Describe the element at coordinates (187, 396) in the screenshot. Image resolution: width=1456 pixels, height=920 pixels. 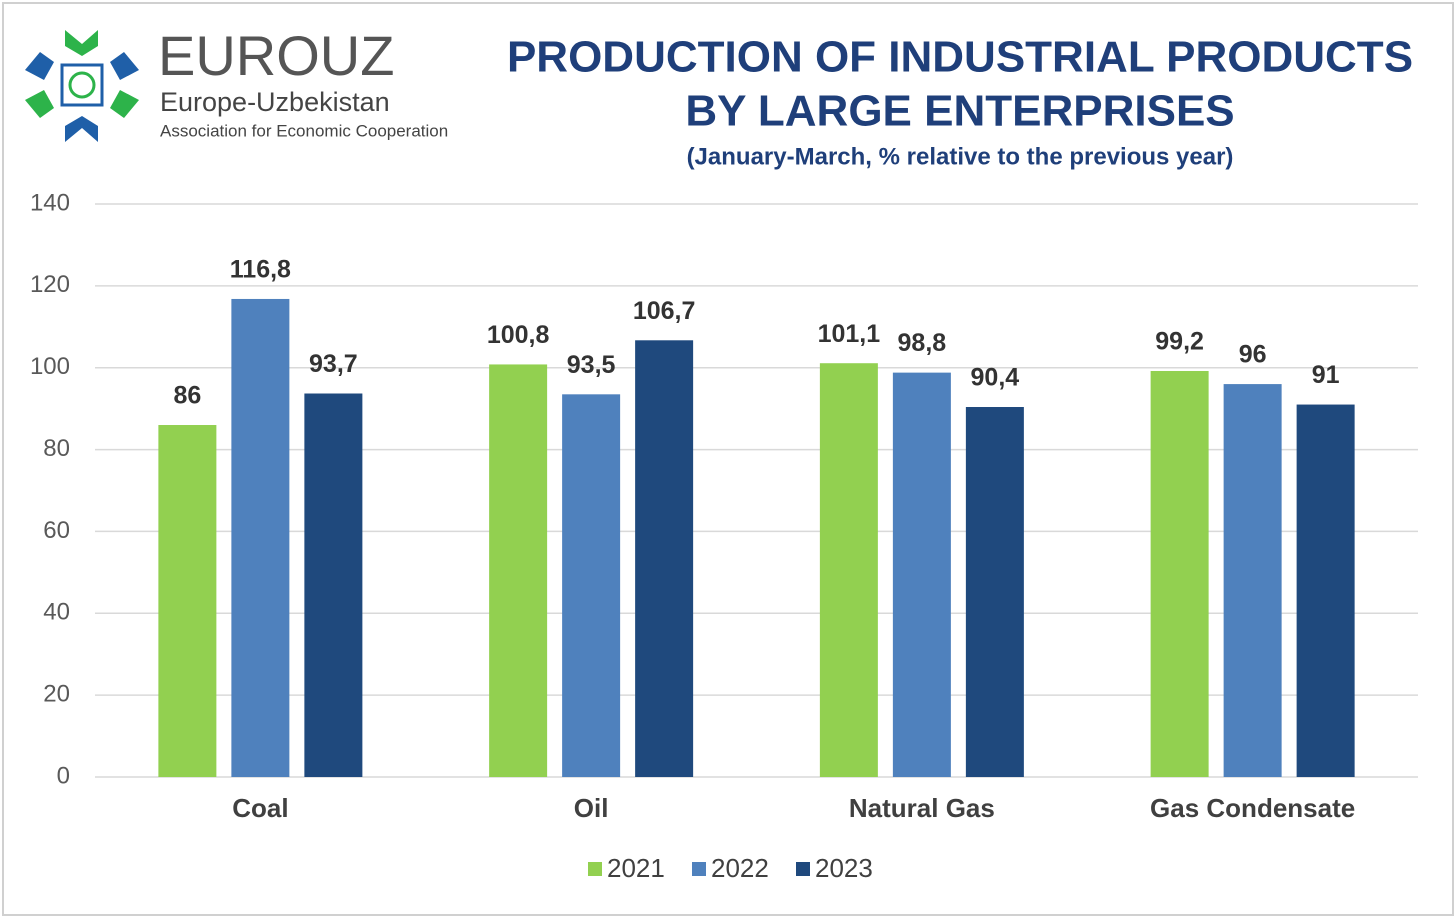
I see `value-label: 86` at that location.